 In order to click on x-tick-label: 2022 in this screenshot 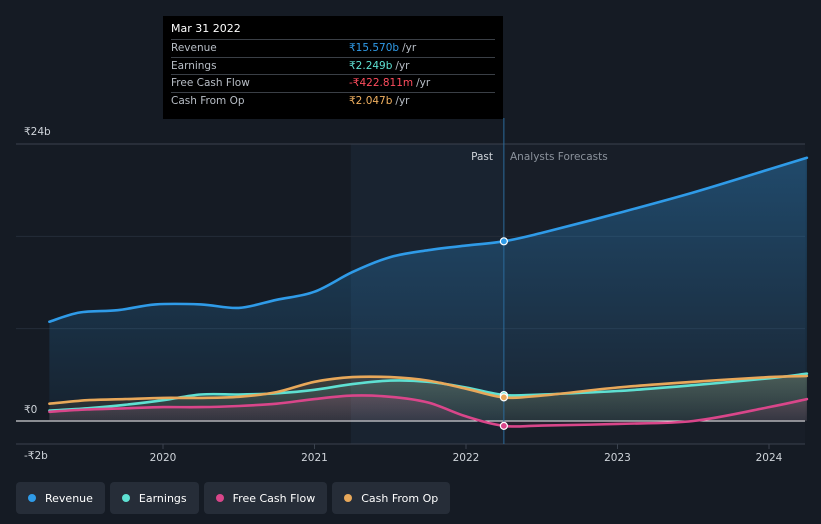, I will do `click(466, 458)`.